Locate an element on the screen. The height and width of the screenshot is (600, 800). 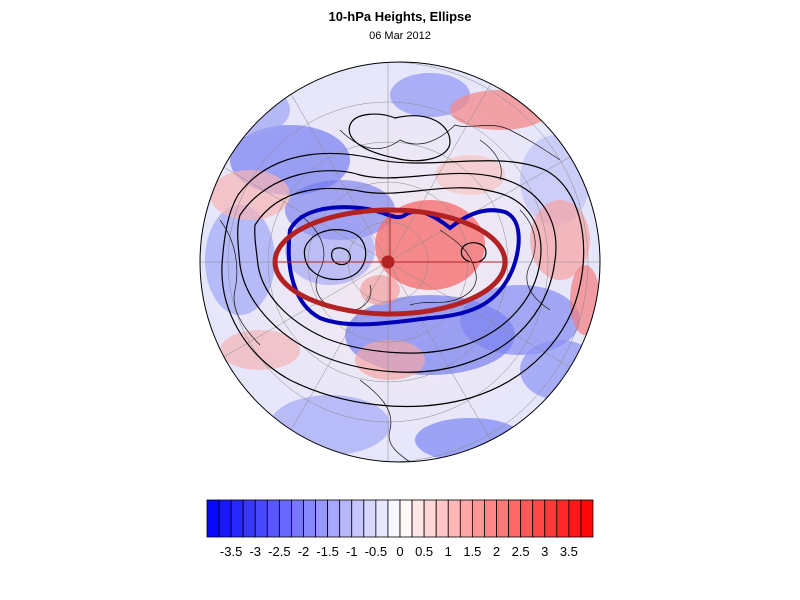
ellipse-center-marker is located at coordinates (388, 262).